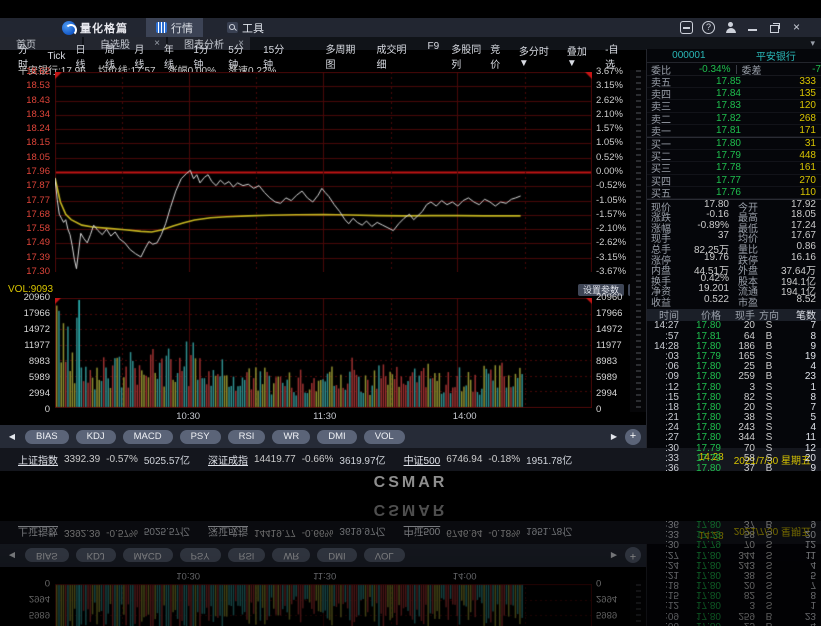 This screenshot has width=821, height=626. I want to click on index-quote: 深证成指 14419.77 -0.66% 3619.97亿, so click(297, 459).